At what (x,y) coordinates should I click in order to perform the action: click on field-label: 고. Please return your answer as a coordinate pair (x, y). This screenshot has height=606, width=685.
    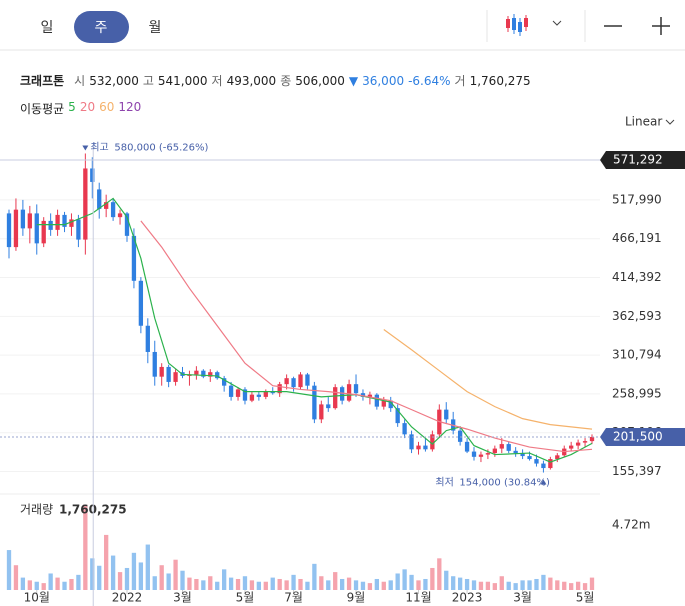
    Looking at the image, I should click on (148, 81).